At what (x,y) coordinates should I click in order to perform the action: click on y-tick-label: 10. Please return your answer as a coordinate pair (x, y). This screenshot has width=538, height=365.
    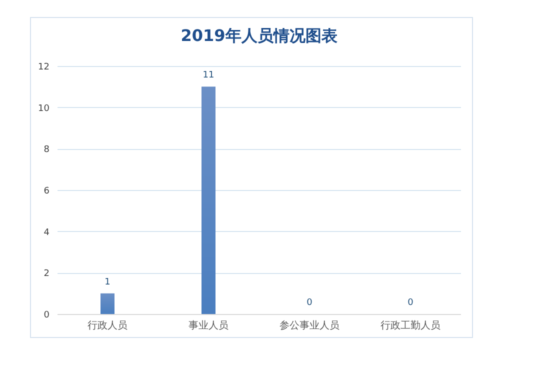
    Looking at the image, I should click on (44, 109).